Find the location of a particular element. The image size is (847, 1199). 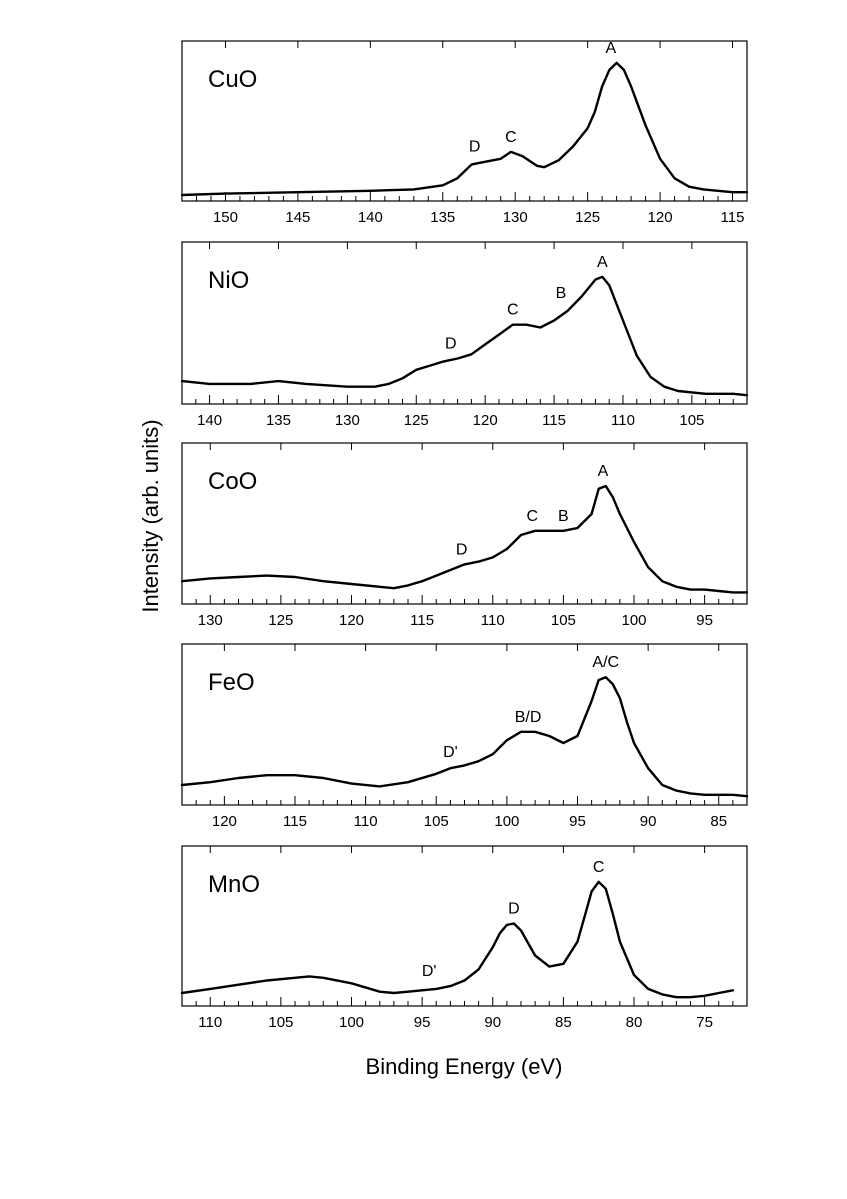

x-tick-label: 150 is located at coordinates (225, 217).